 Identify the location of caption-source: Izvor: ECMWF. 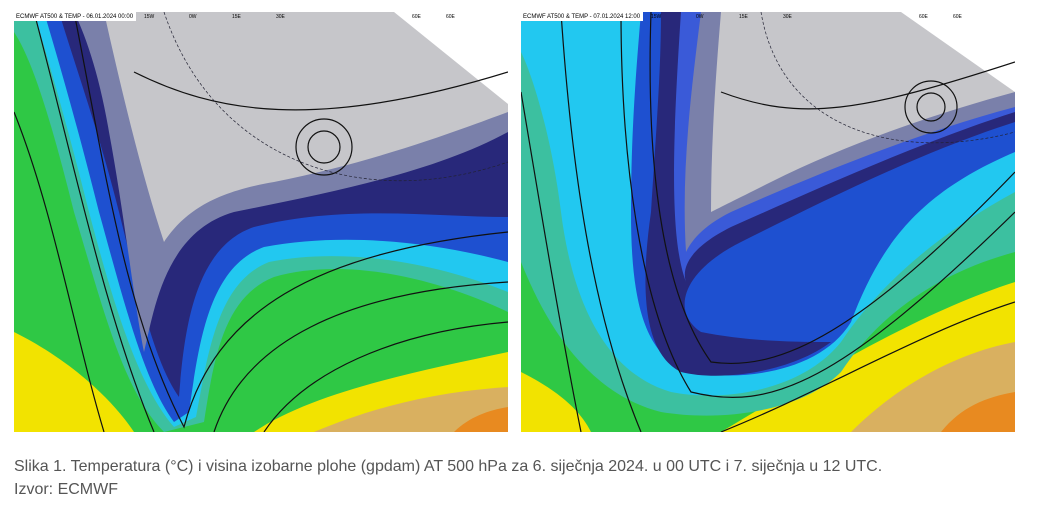
(66, 489).